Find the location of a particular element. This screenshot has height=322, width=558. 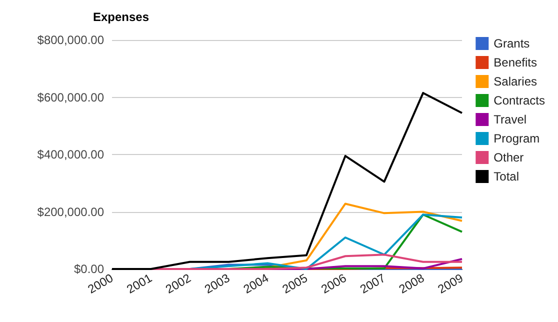

chart-title: Expenses is located at coordinates (121, 17).